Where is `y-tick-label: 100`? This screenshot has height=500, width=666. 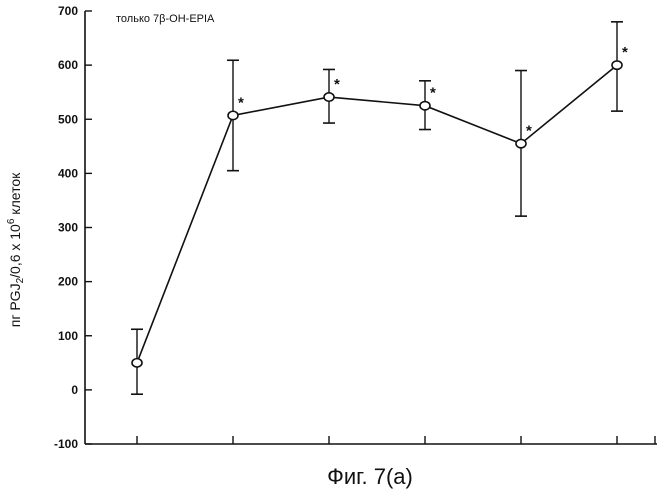
y-tick-label: 100 is located at coordinates (68, 336).